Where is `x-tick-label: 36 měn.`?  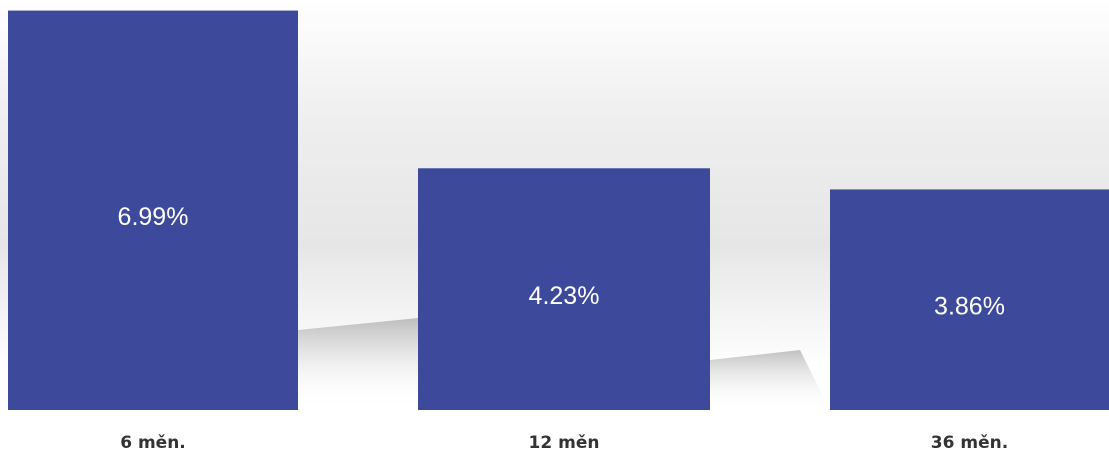 x-tick-label: 36 měn. is located at coordinates (969, 442).